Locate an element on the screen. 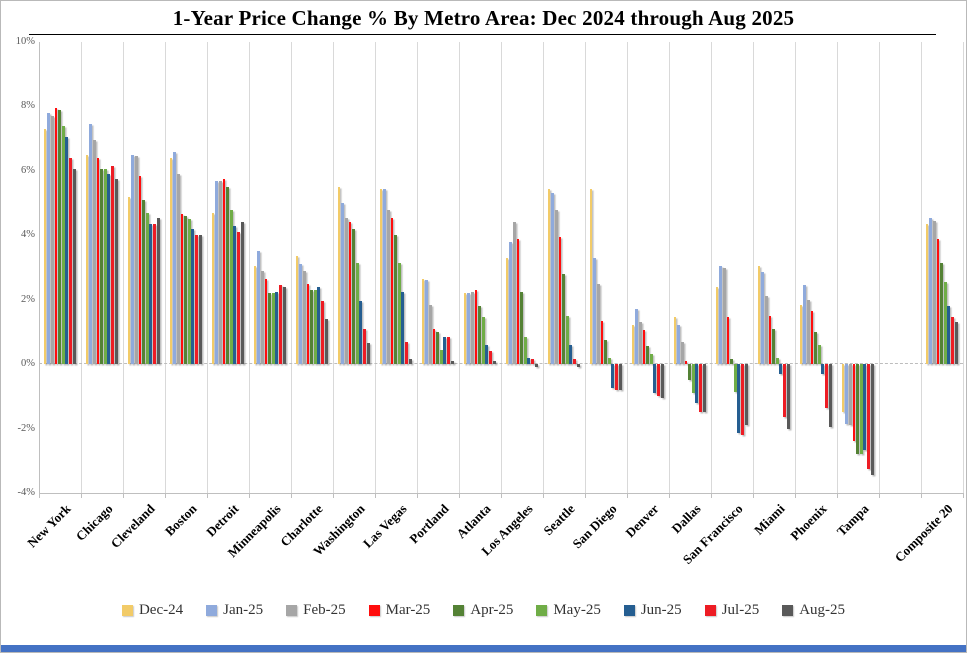 The height and width of the screenshot is (653, 967). bar-Aug-25-Charlotte is located at coordinates (326, 342).